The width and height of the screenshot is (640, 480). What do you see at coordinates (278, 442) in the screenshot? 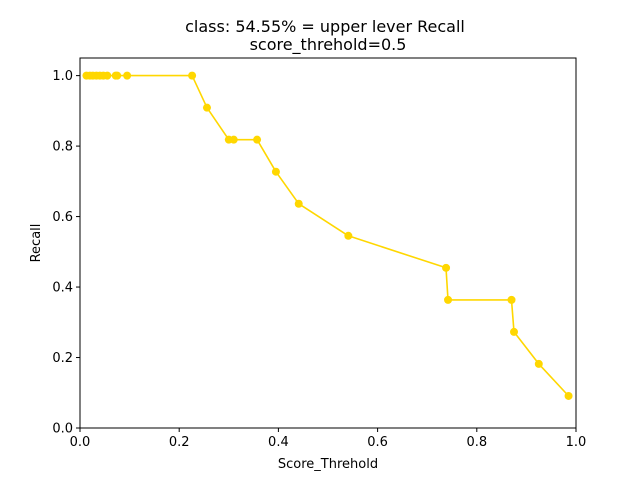
I see `x-tick-label: 0.4` at bounding box center [278, 442].